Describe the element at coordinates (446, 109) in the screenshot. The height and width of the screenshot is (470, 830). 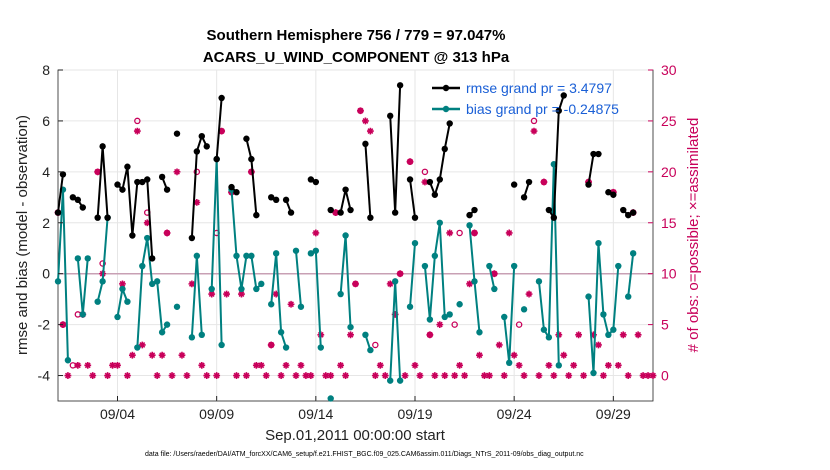
I see `legend-bias-marker` at that location.